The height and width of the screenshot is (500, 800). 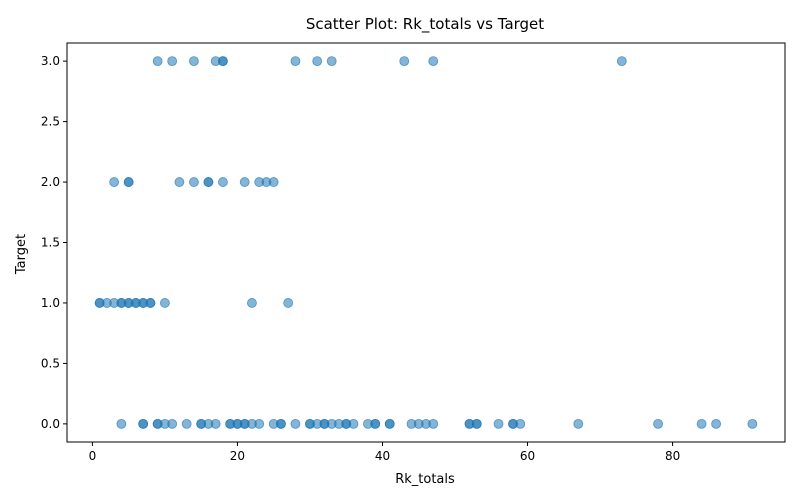 What do you see at coordinates (50, 243) in the screenshot?
I see `y-tick-label: 1.5` at bounding box center [50, 243].